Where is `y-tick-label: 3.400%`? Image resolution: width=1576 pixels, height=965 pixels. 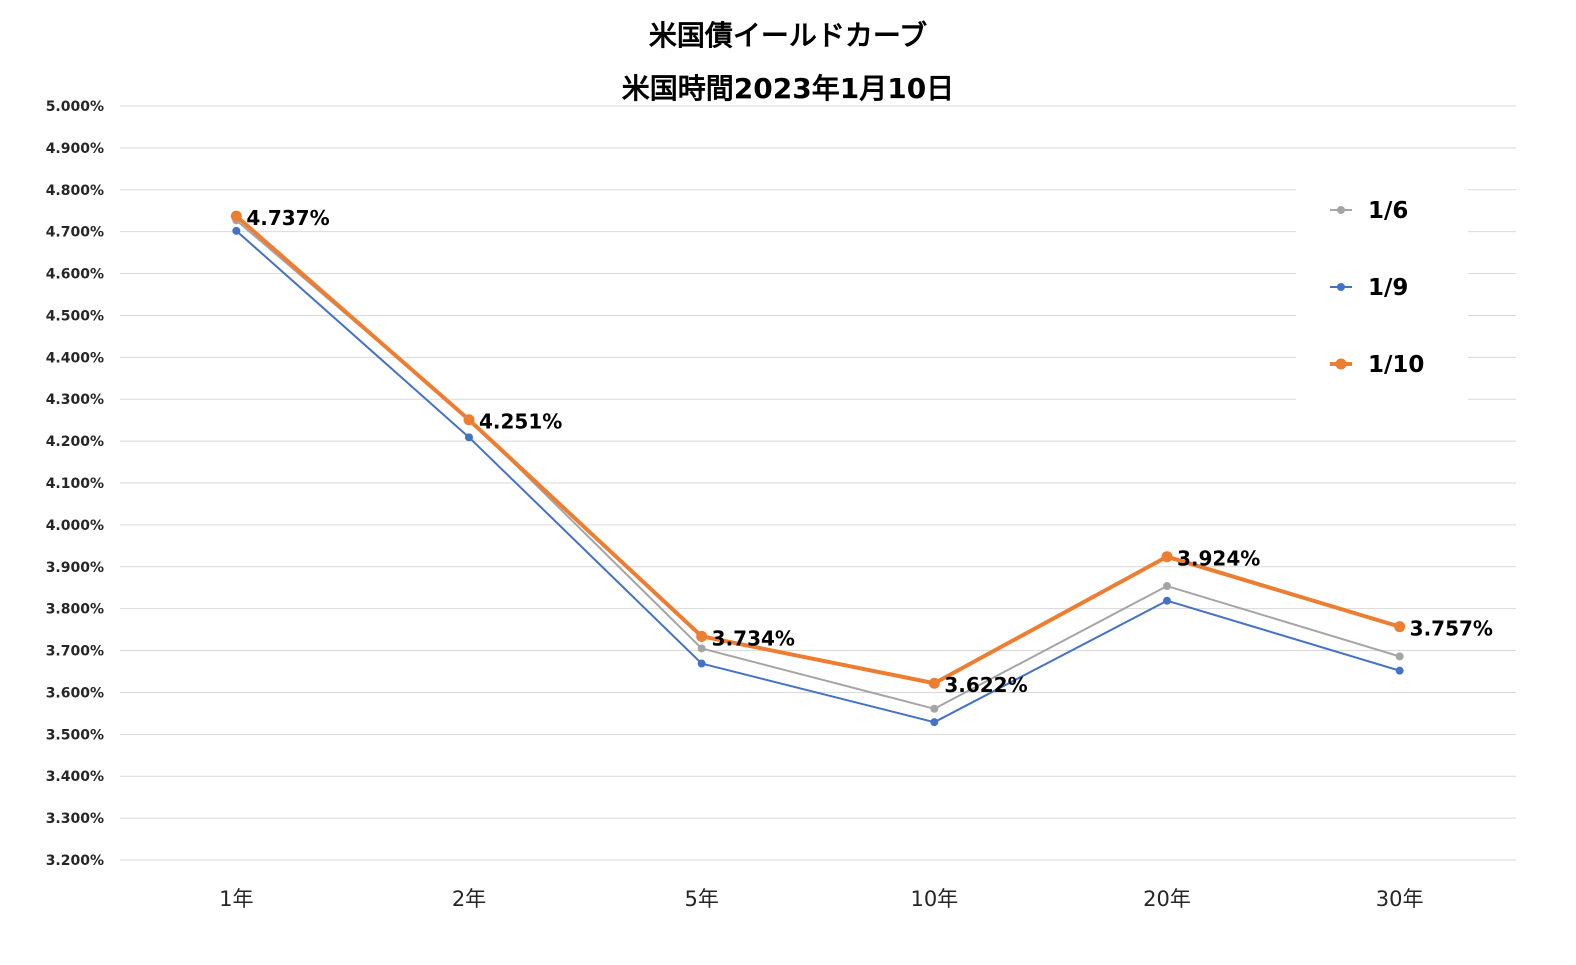
y-tick-label: 3.400% is located at coordinates (75, 777).